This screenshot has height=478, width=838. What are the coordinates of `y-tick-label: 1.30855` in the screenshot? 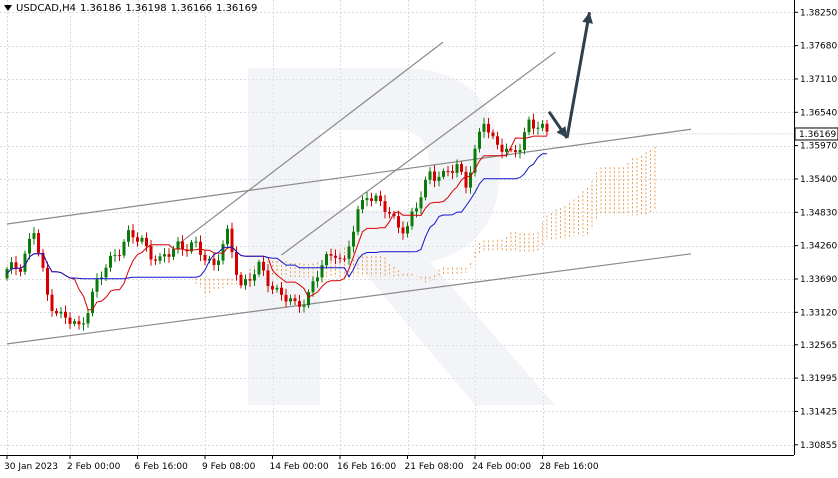 It's located at (818, 446).